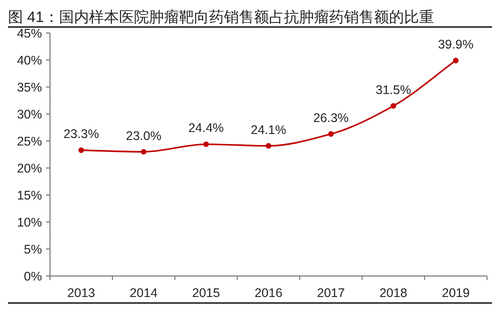  What do you see at coordinates (144, 135) in the screenshot?
I see `data-label: 23.0%` at bounding box center [144, 135].